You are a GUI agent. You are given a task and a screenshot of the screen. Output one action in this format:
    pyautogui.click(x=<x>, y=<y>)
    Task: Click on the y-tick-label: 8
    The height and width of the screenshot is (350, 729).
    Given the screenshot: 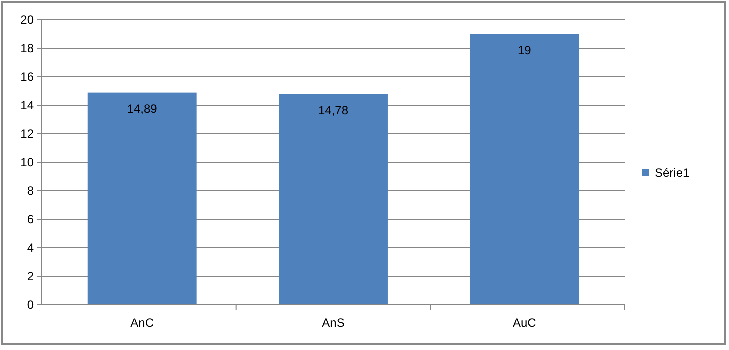 What is the action you would take?
    pyautogui.click(x=30, y=191)
    